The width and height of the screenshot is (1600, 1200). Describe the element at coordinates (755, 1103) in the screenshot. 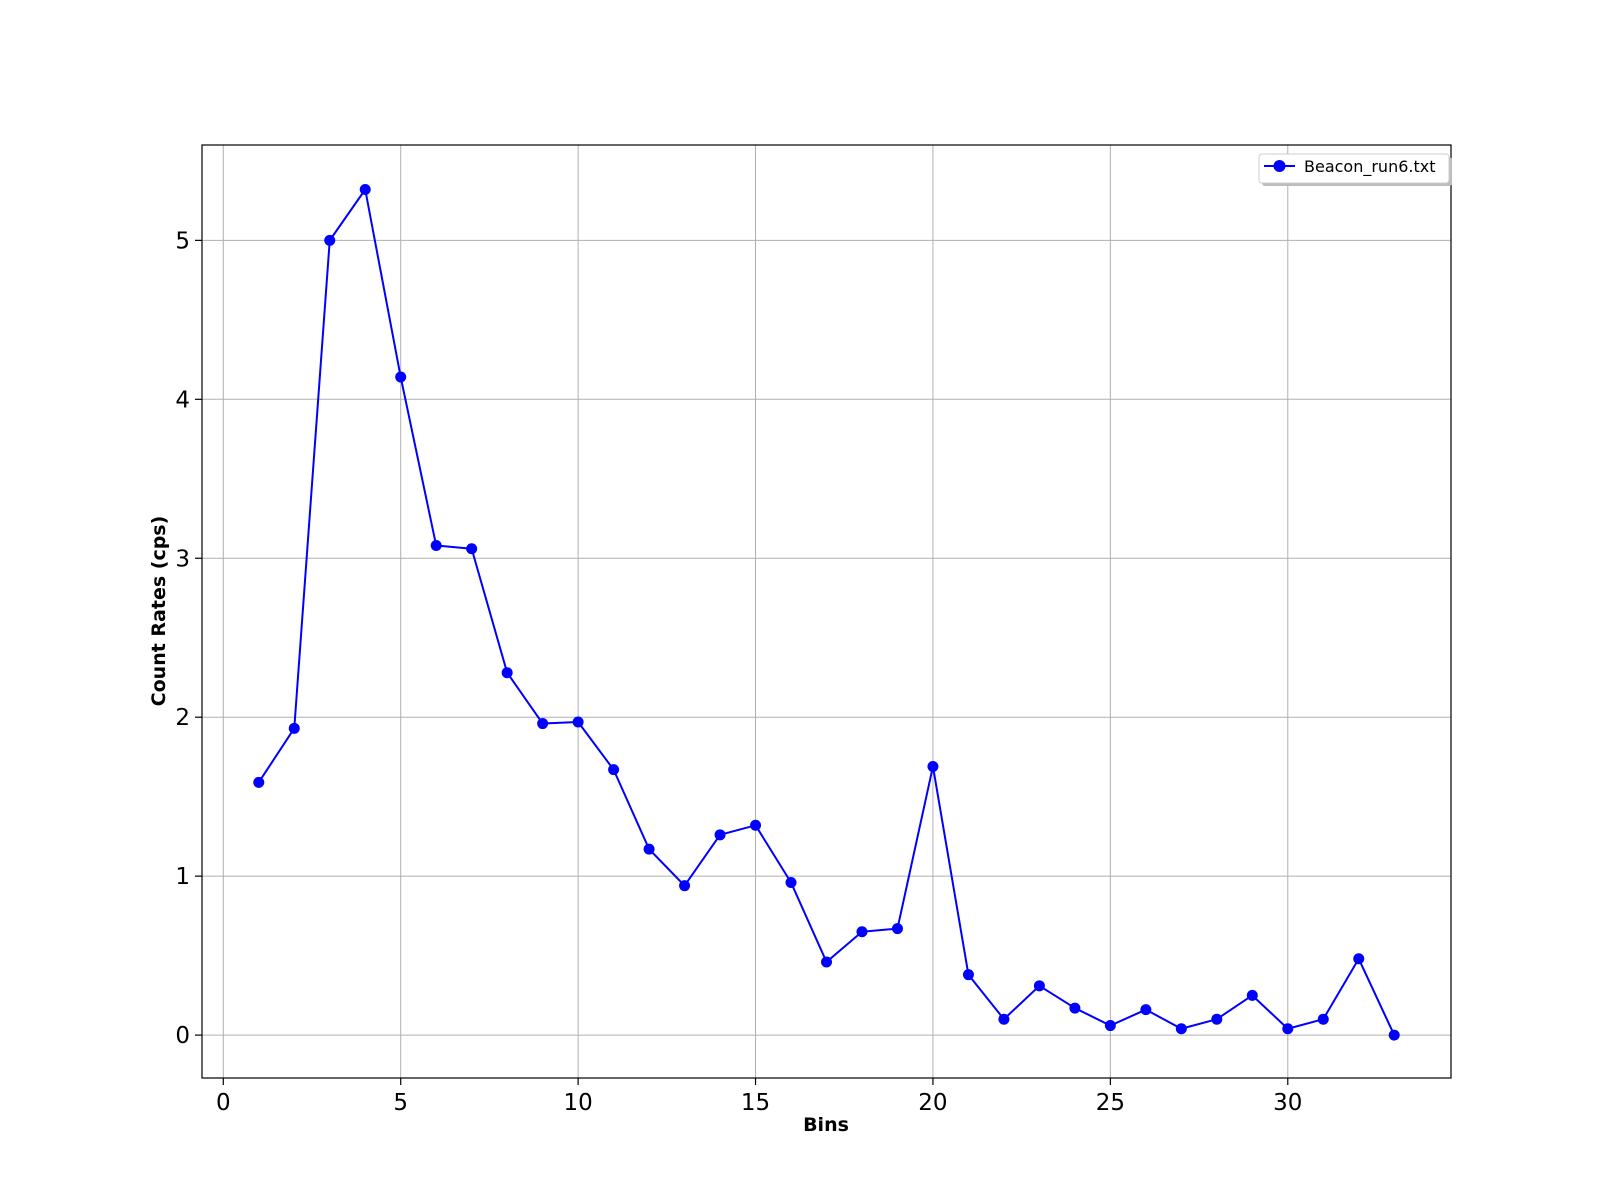

I see `x-tick-label: 15` at that location.